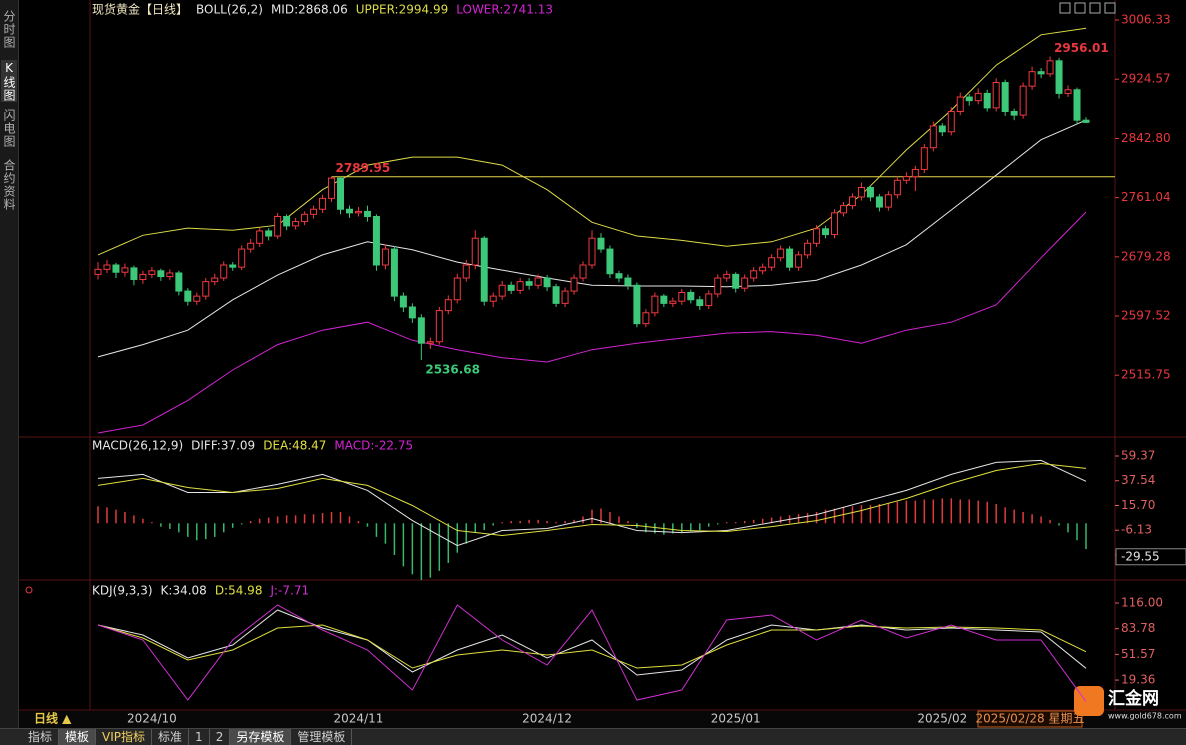 The image size is (1186, 745). I want to click on toolbar-tab: 标准, so click(171, 737).